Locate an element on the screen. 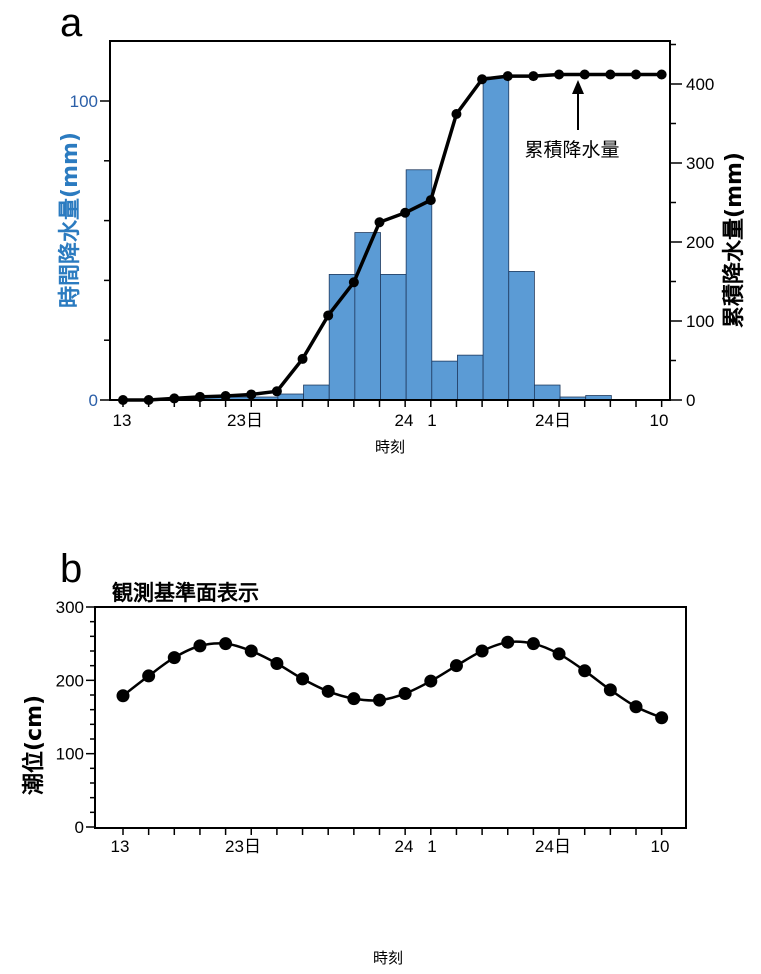 The width and height of the screenshot is (761, 974). tide-tick-label-300: 300 is located at coordinates (70, 607).